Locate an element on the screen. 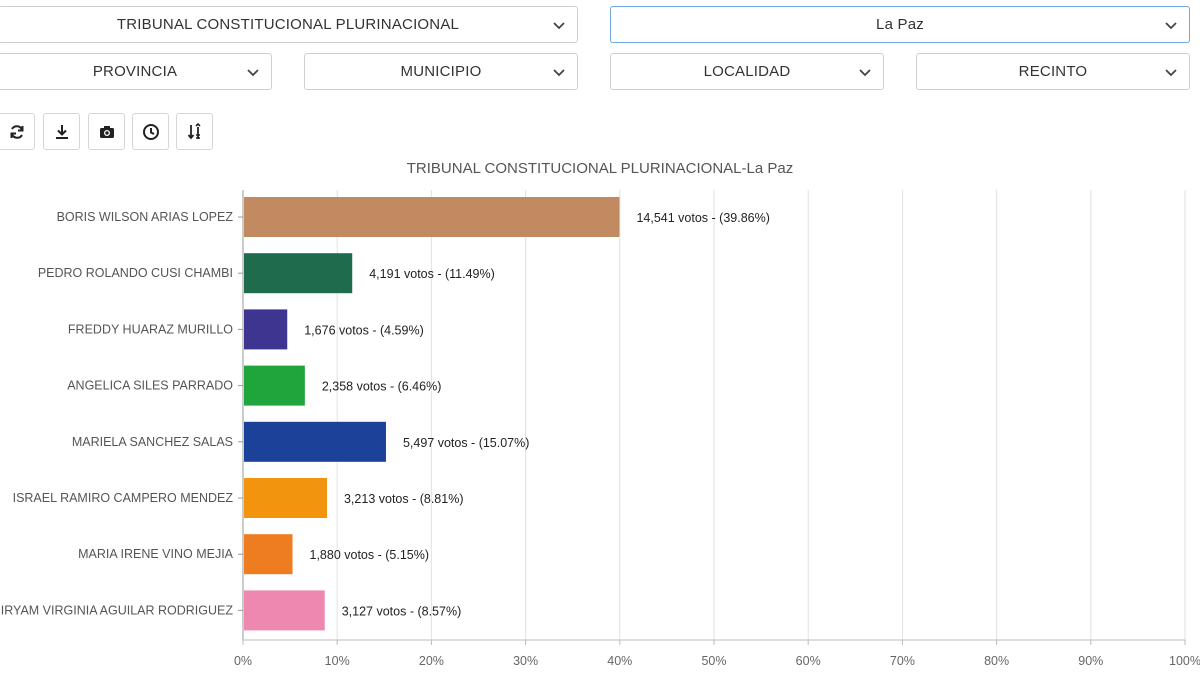 The image size is (1200, 675). category-label: MIRYAM VIRGINIA AGUILAR RODRIGUEZ is located at coordinates (116, 610).